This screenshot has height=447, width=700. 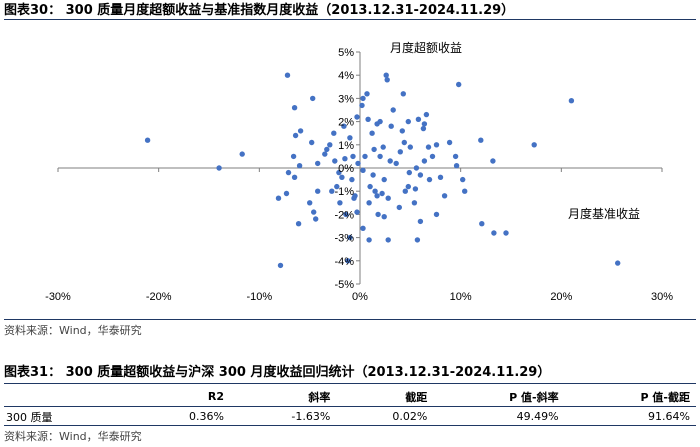 I want to click on table-cell: 300 质量, so click(x=29, y=417).